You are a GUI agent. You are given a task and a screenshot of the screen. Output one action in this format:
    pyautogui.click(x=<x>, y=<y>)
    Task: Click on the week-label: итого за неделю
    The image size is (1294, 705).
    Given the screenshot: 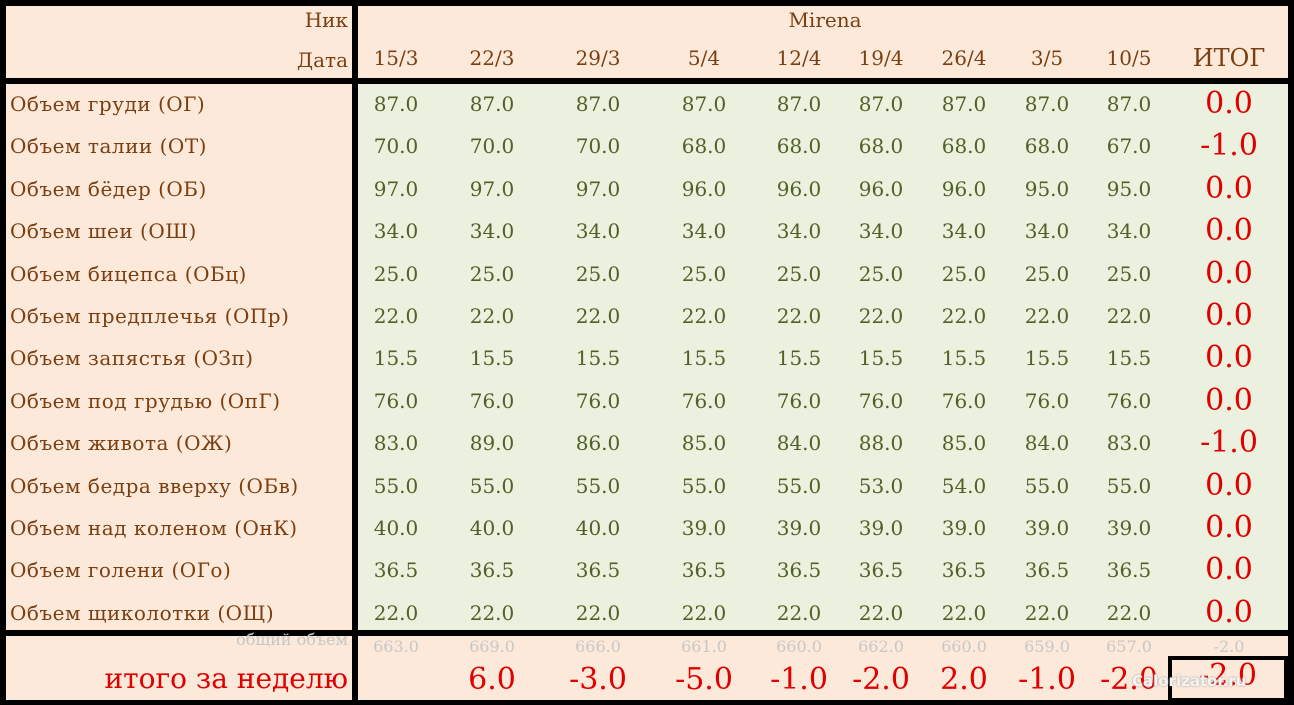 What is the action you would take?
    pyautogui.click(x=226, y=678)
    